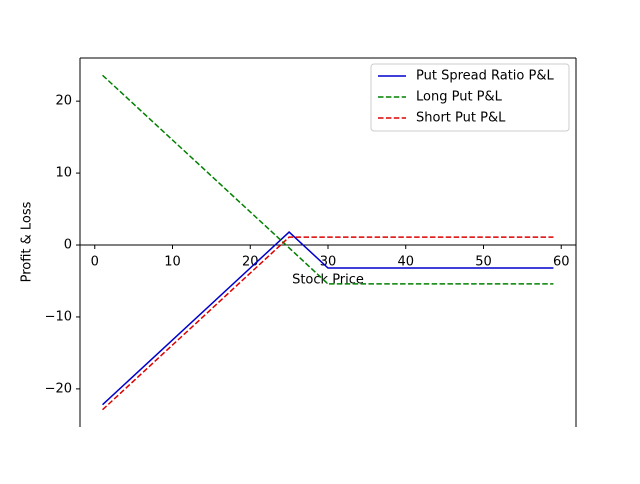 This screenshot has height=484, width=640. I want to click on legend-box, so click(470, 97).